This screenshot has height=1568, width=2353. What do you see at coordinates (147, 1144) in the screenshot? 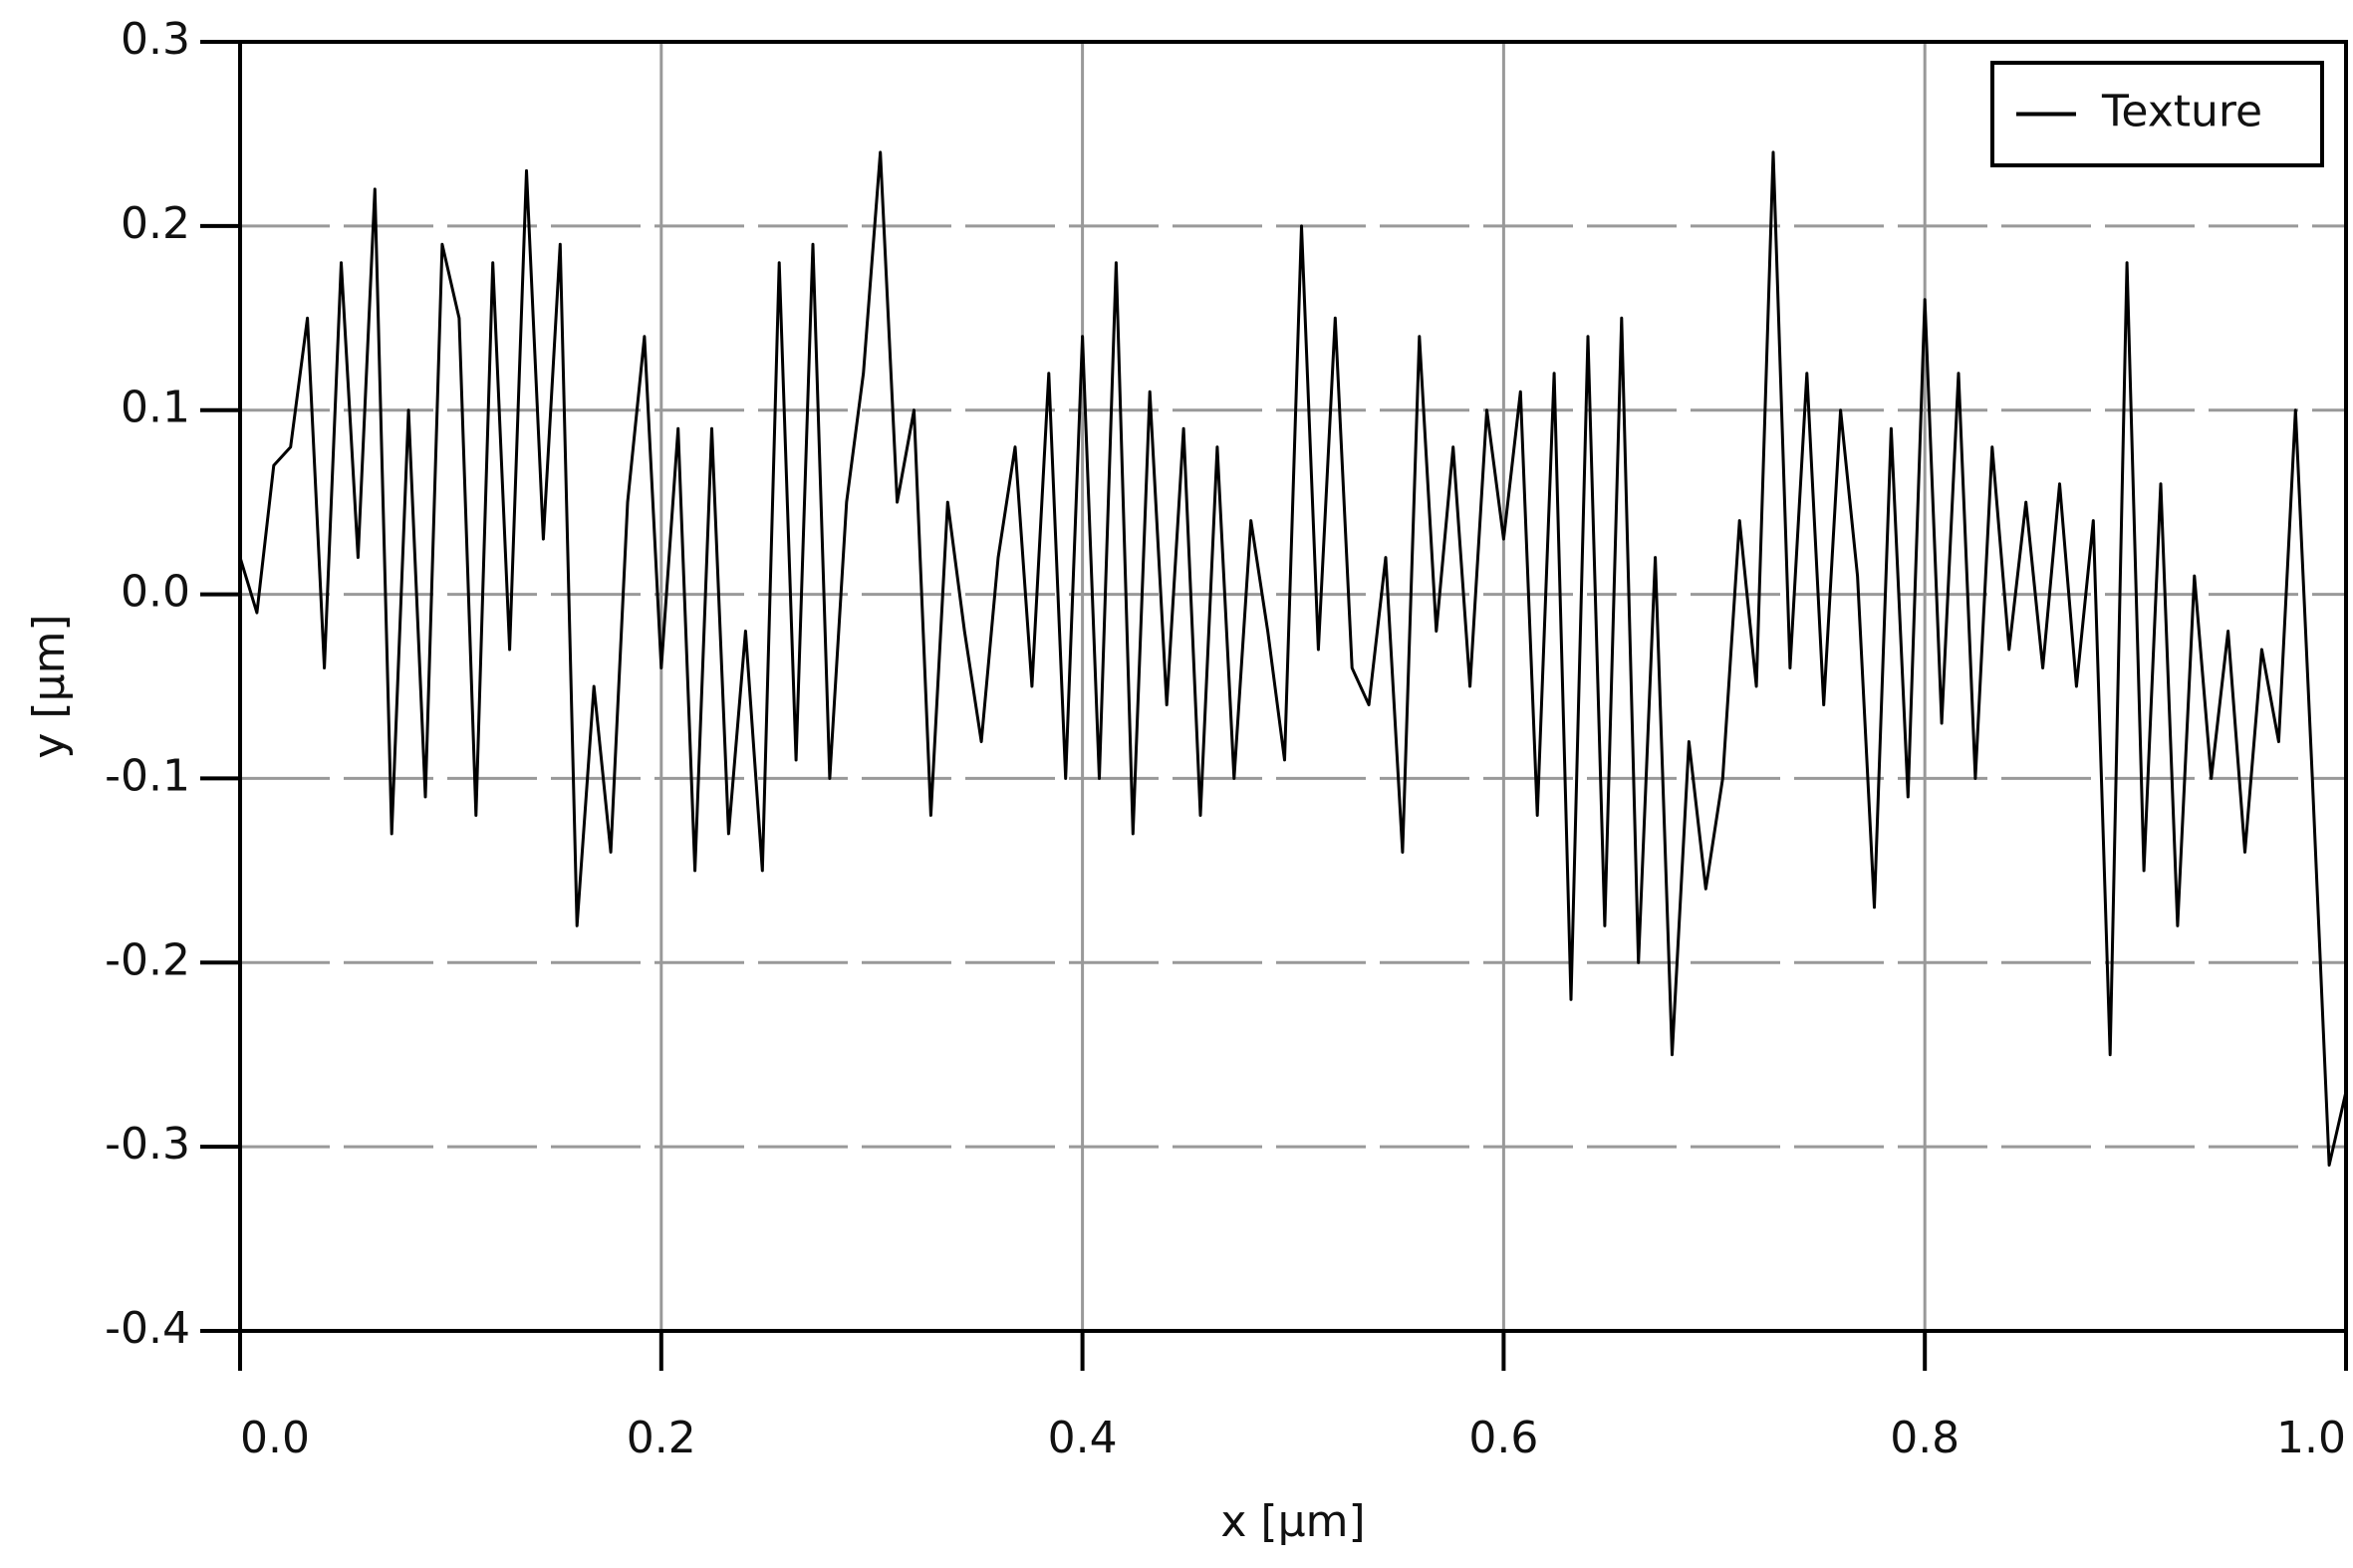
I see `y-tick-label: -0.3` at bounding box center [147, 1144].